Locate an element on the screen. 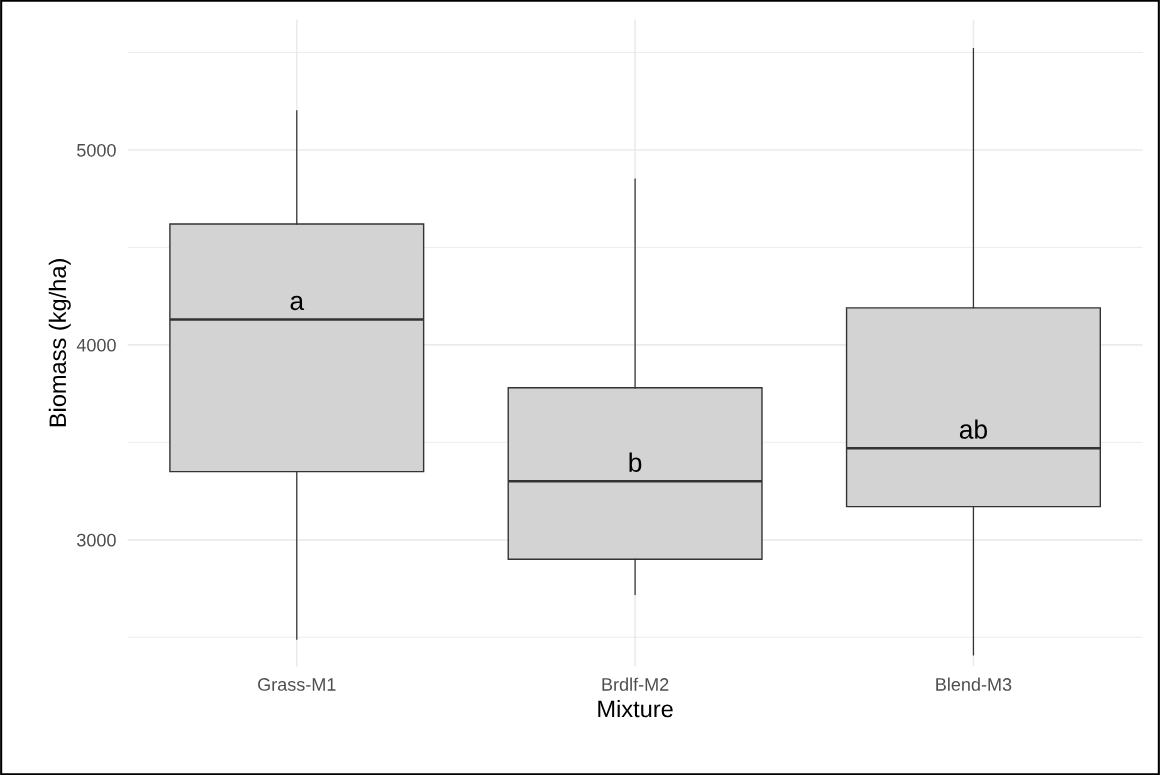  annotation: b is located at coordinates (635, 462).